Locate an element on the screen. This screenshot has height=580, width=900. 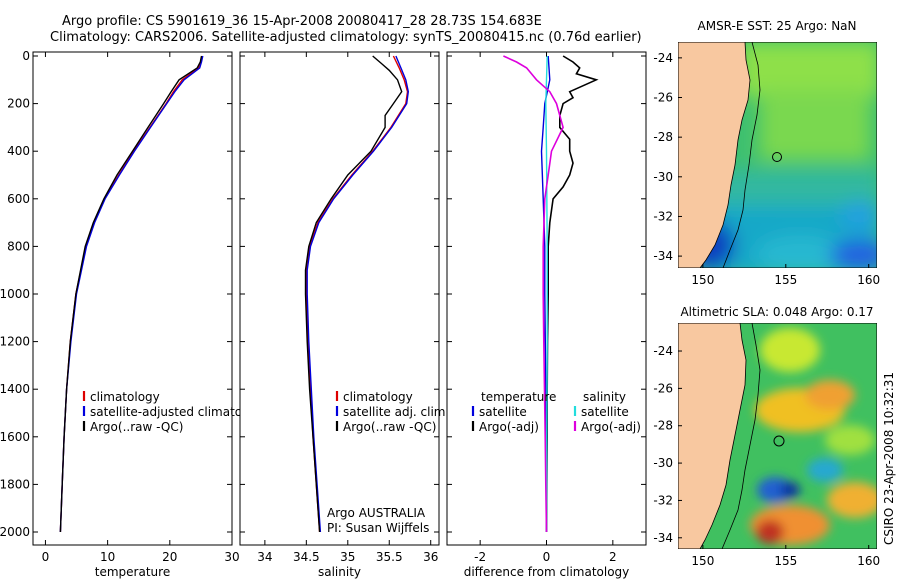
temperature-legend-label: Argo(..raw -QC) is located at coordinates (136, 427).